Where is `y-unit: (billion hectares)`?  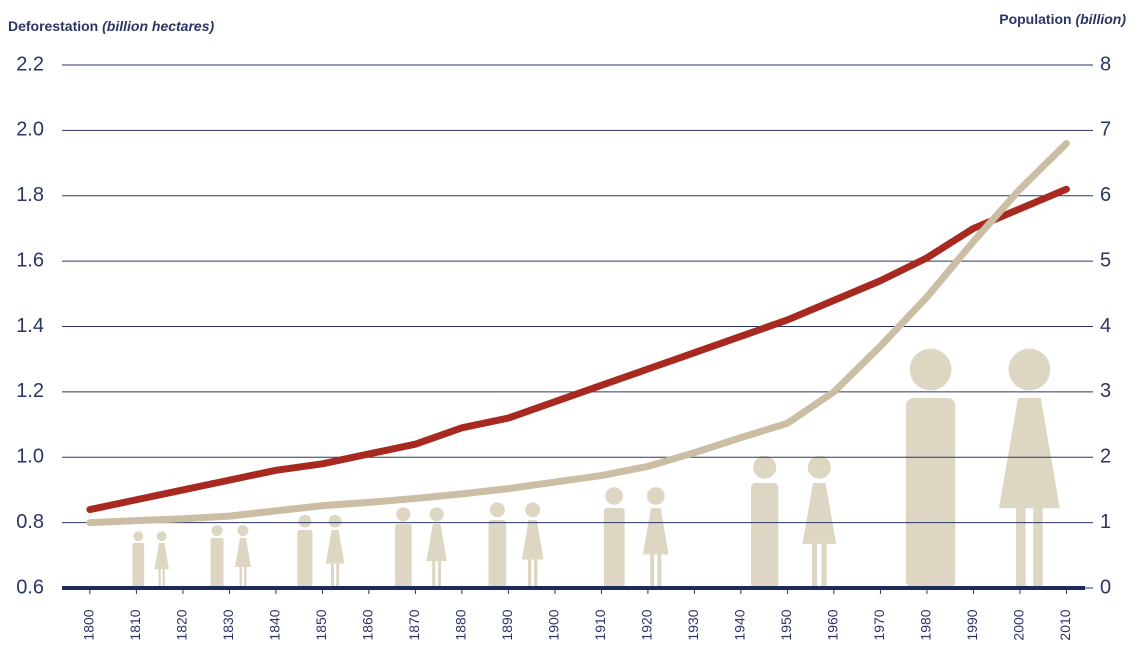 y-unit: (billion hectares) is located at coordinates (158, 26).